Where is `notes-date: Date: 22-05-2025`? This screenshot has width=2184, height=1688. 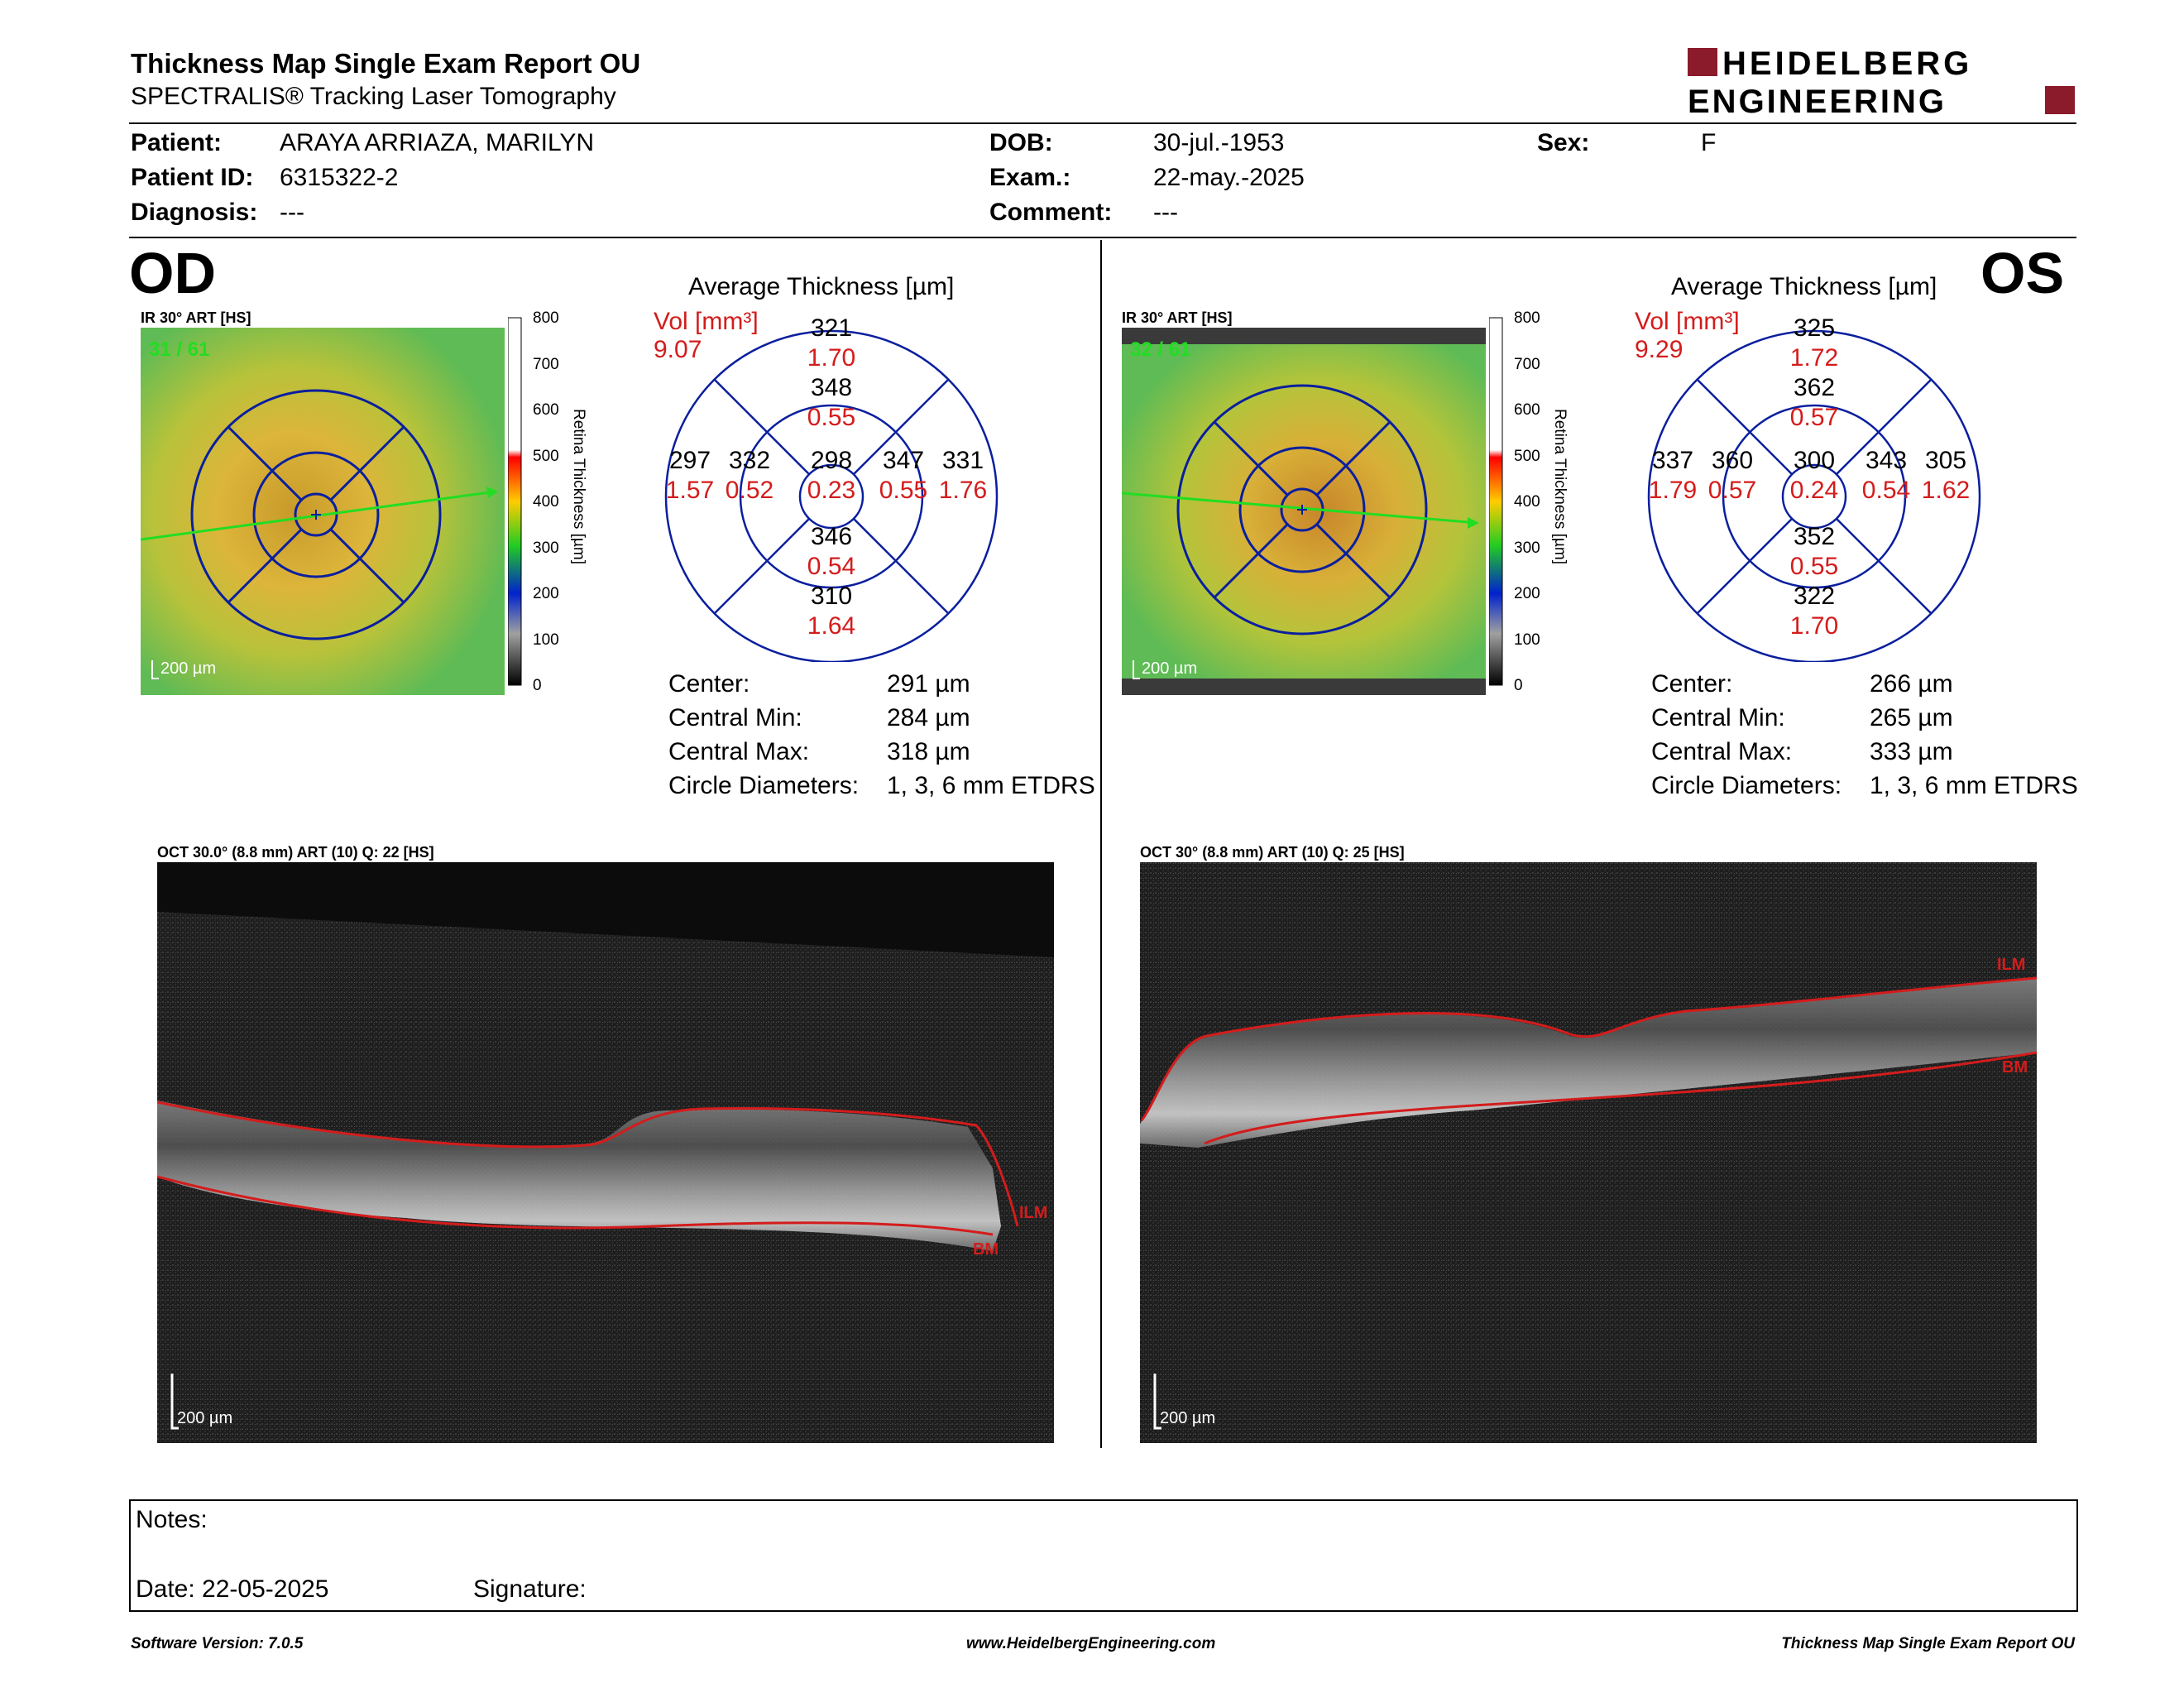 notes-date: Date: 22-05-2025 is located at coordinates (232, 1589).